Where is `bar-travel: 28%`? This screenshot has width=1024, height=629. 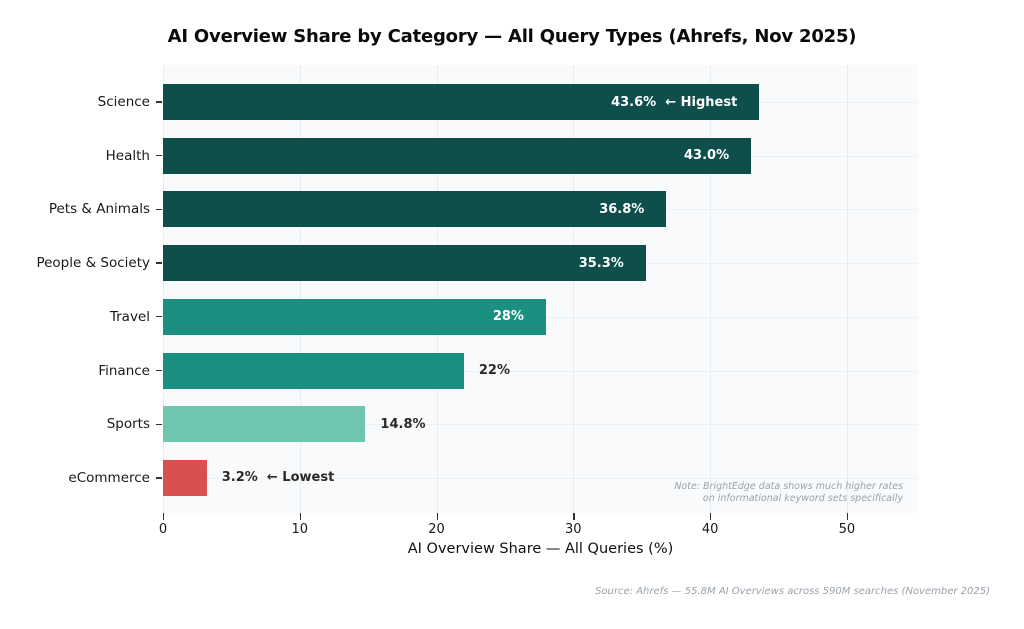 bar-travel: 28% is located at coordinates (354, 316).